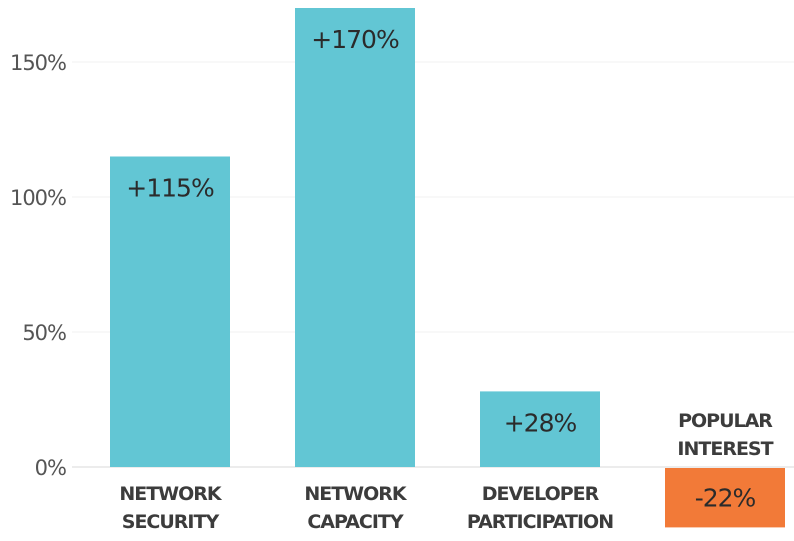 The width and height of the screenshot is (794, 541). I want to click on category-label: SECURITY, so click(171, 522).